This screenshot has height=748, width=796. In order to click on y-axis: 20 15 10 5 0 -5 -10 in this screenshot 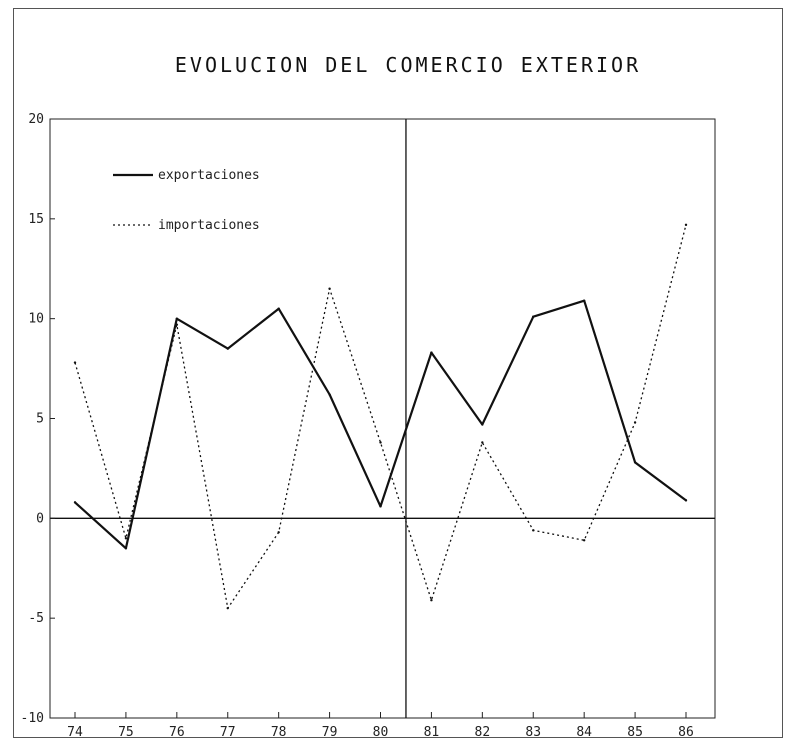, I will do `click(38, 419)`.